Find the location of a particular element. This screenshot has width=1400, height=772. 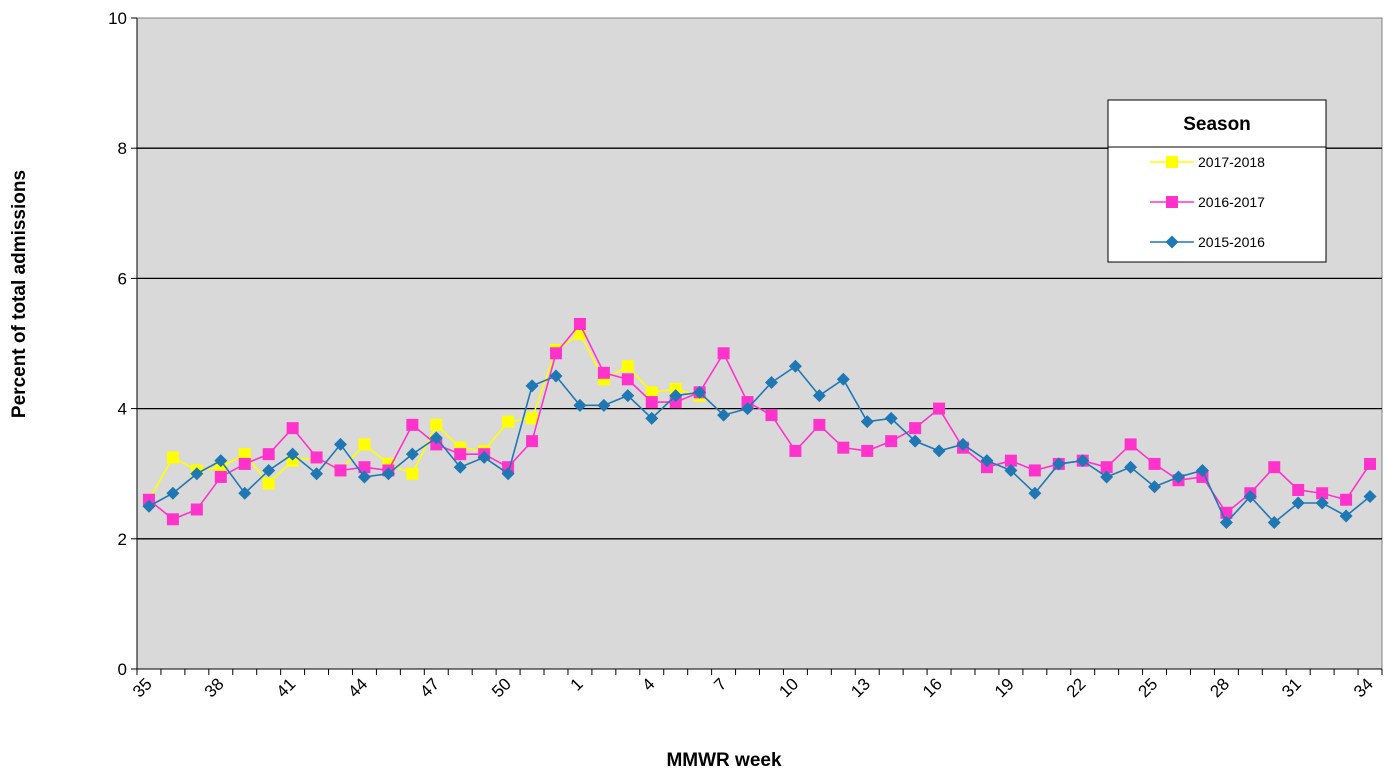

x-tick-label: 35 is located at coordinates (142, 687).